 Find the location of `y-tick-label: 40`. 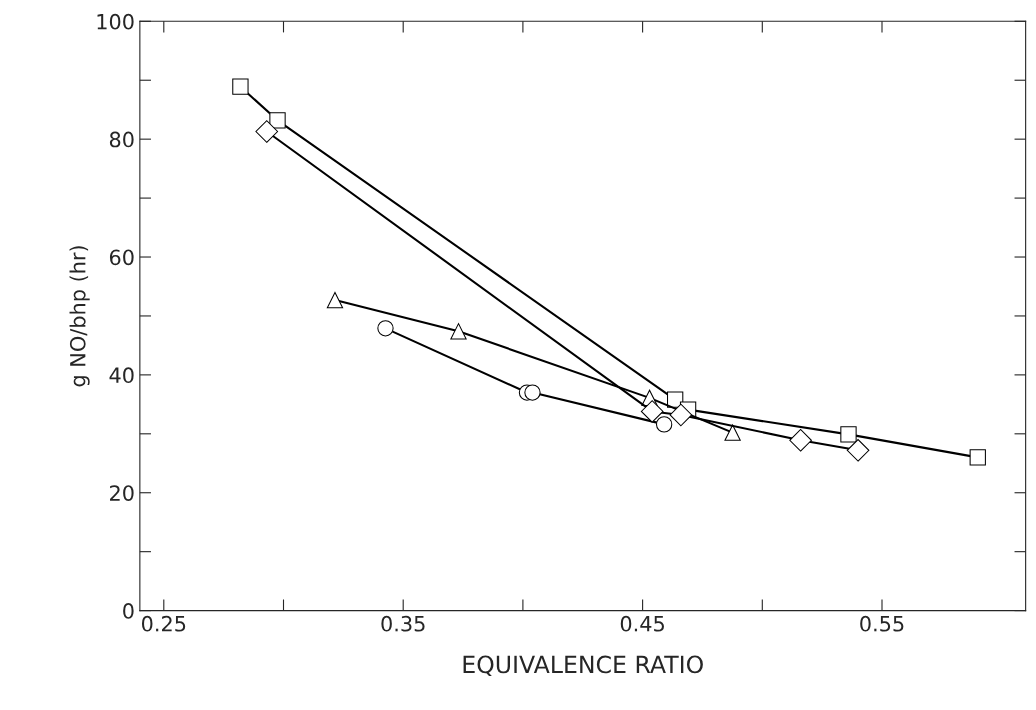

y-tick-label: 40 is located at coordinates (121, 375).